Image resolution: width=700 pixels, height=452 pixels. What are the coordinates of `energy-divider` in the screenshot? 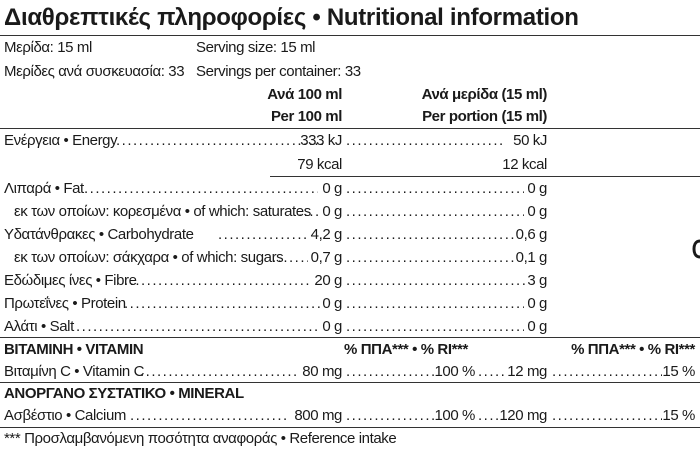 It's located at (485, 176).